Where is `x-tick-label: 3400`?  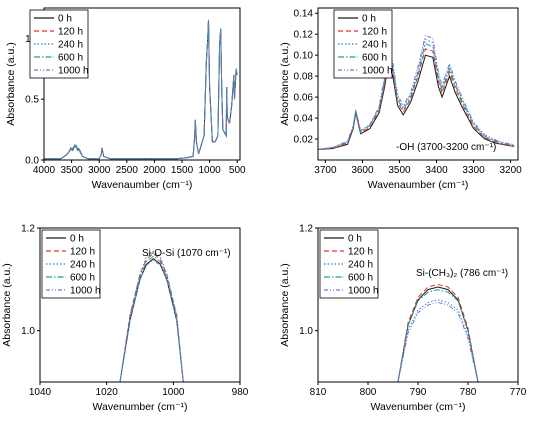
x-tick-label: 3400 is located at coordinates (436, 170).